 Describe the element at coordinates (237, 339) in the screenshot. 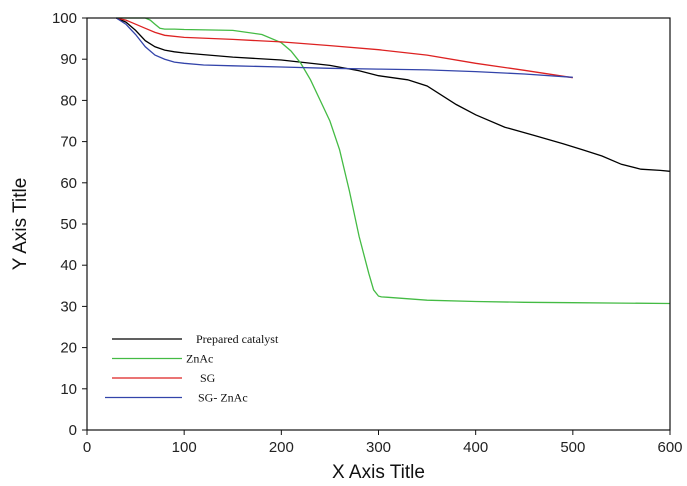

I see `legend-label-0: Prepared catalyst` at that location.